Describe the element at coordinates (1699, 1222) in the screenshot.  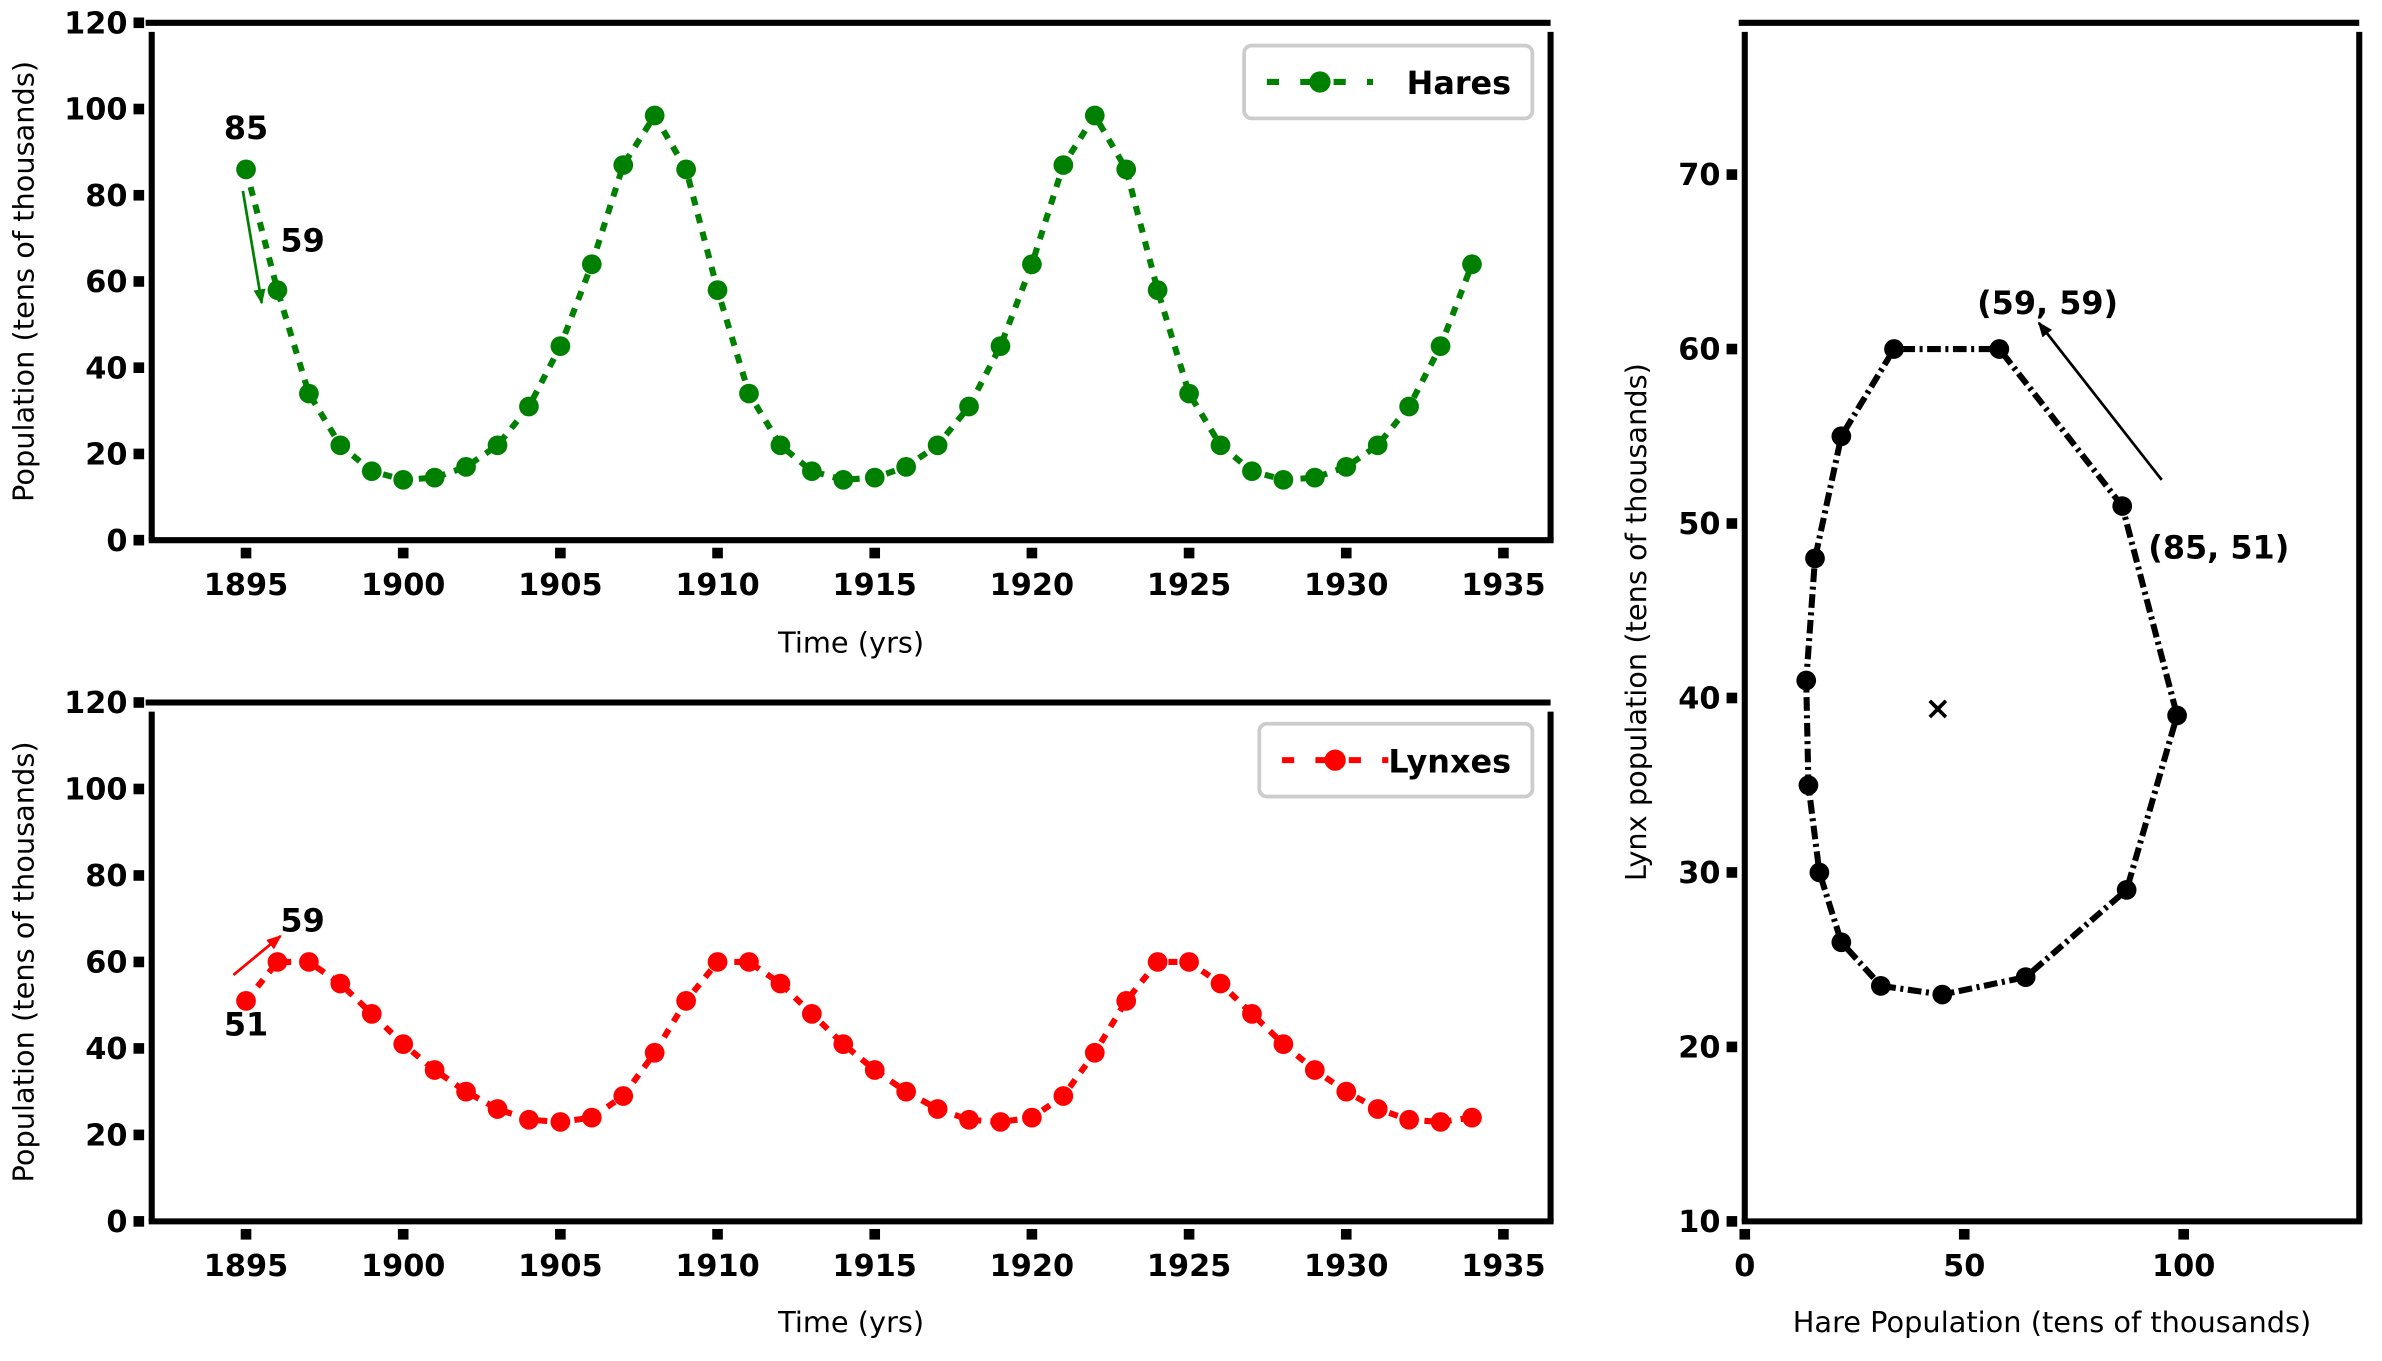
I see `y-tick-label: 10` at that location.